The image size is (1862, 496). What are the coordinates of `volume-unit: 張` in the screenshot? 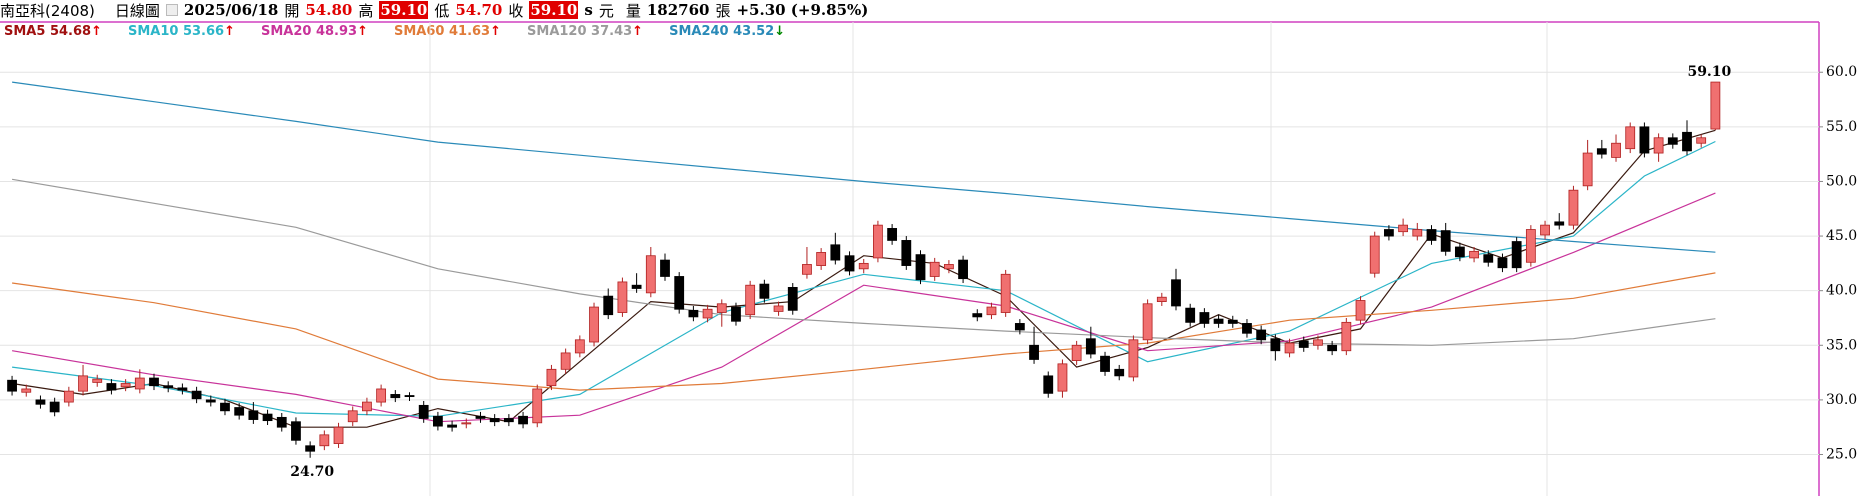 It's located at (723, 10).